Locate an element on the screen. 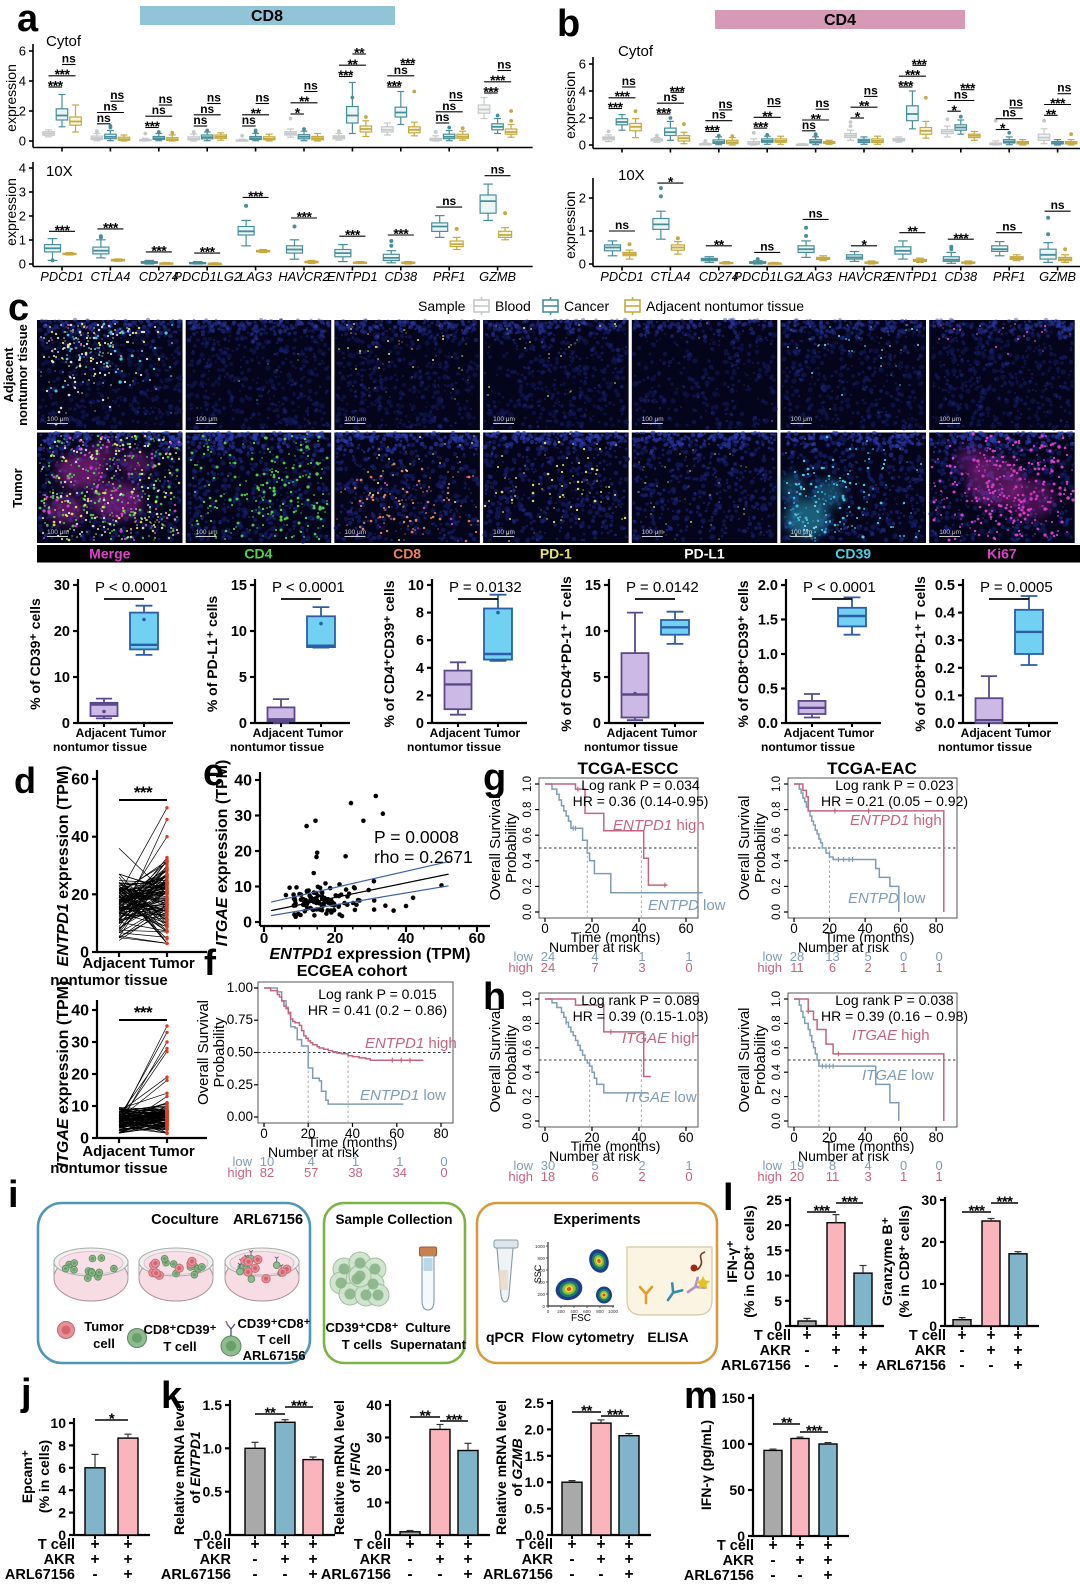  svg-text: 0.6 is located at coordinates (777, 835).